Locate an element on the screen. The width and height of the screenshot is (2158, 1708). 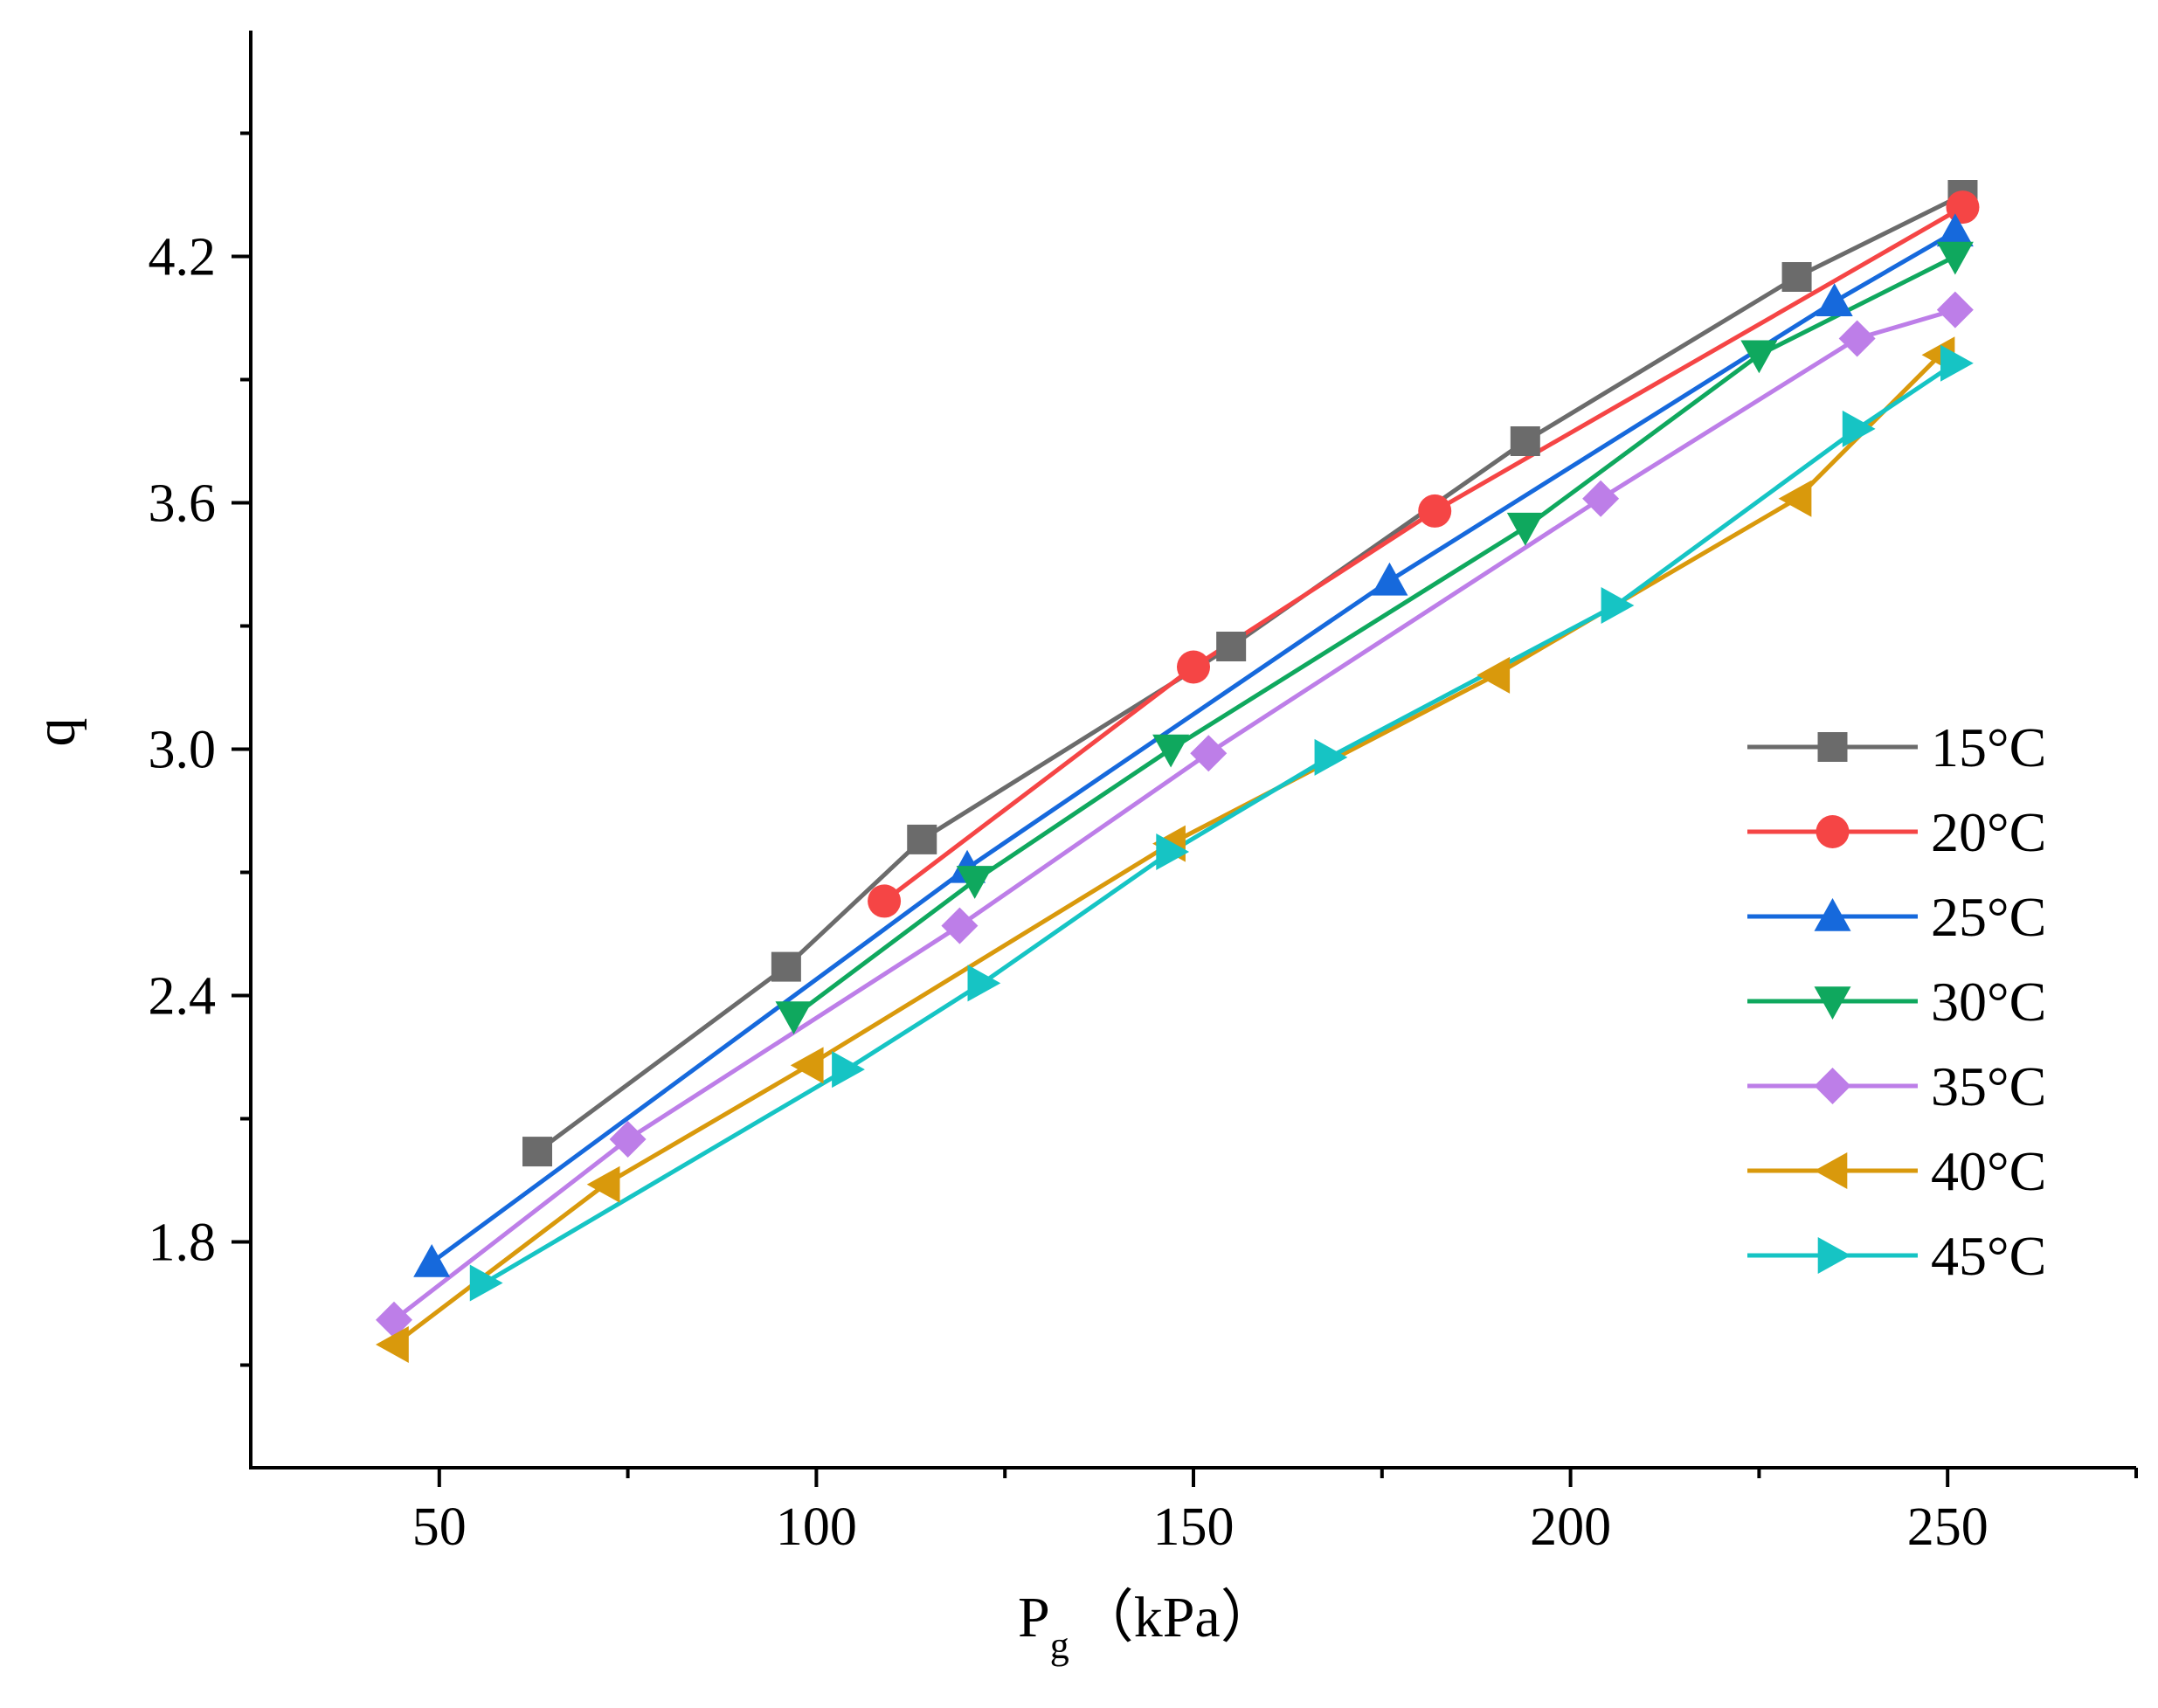
legend-item: 35°C is located at coordinates (1897, 1086).